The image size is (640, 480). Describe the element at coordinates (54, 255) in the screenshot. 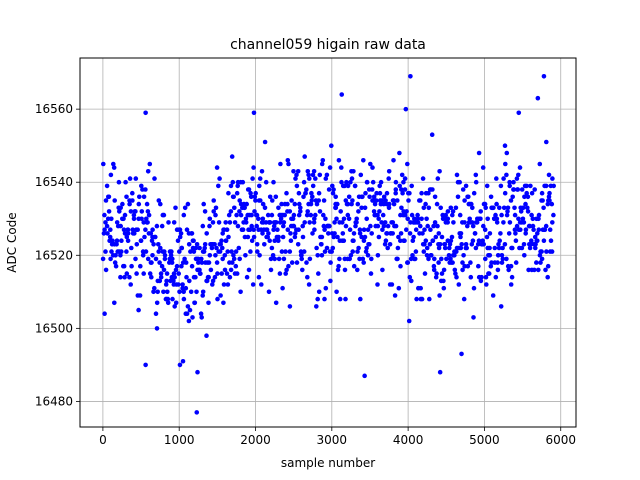

I see `y-tick-label: 16520` at that location.